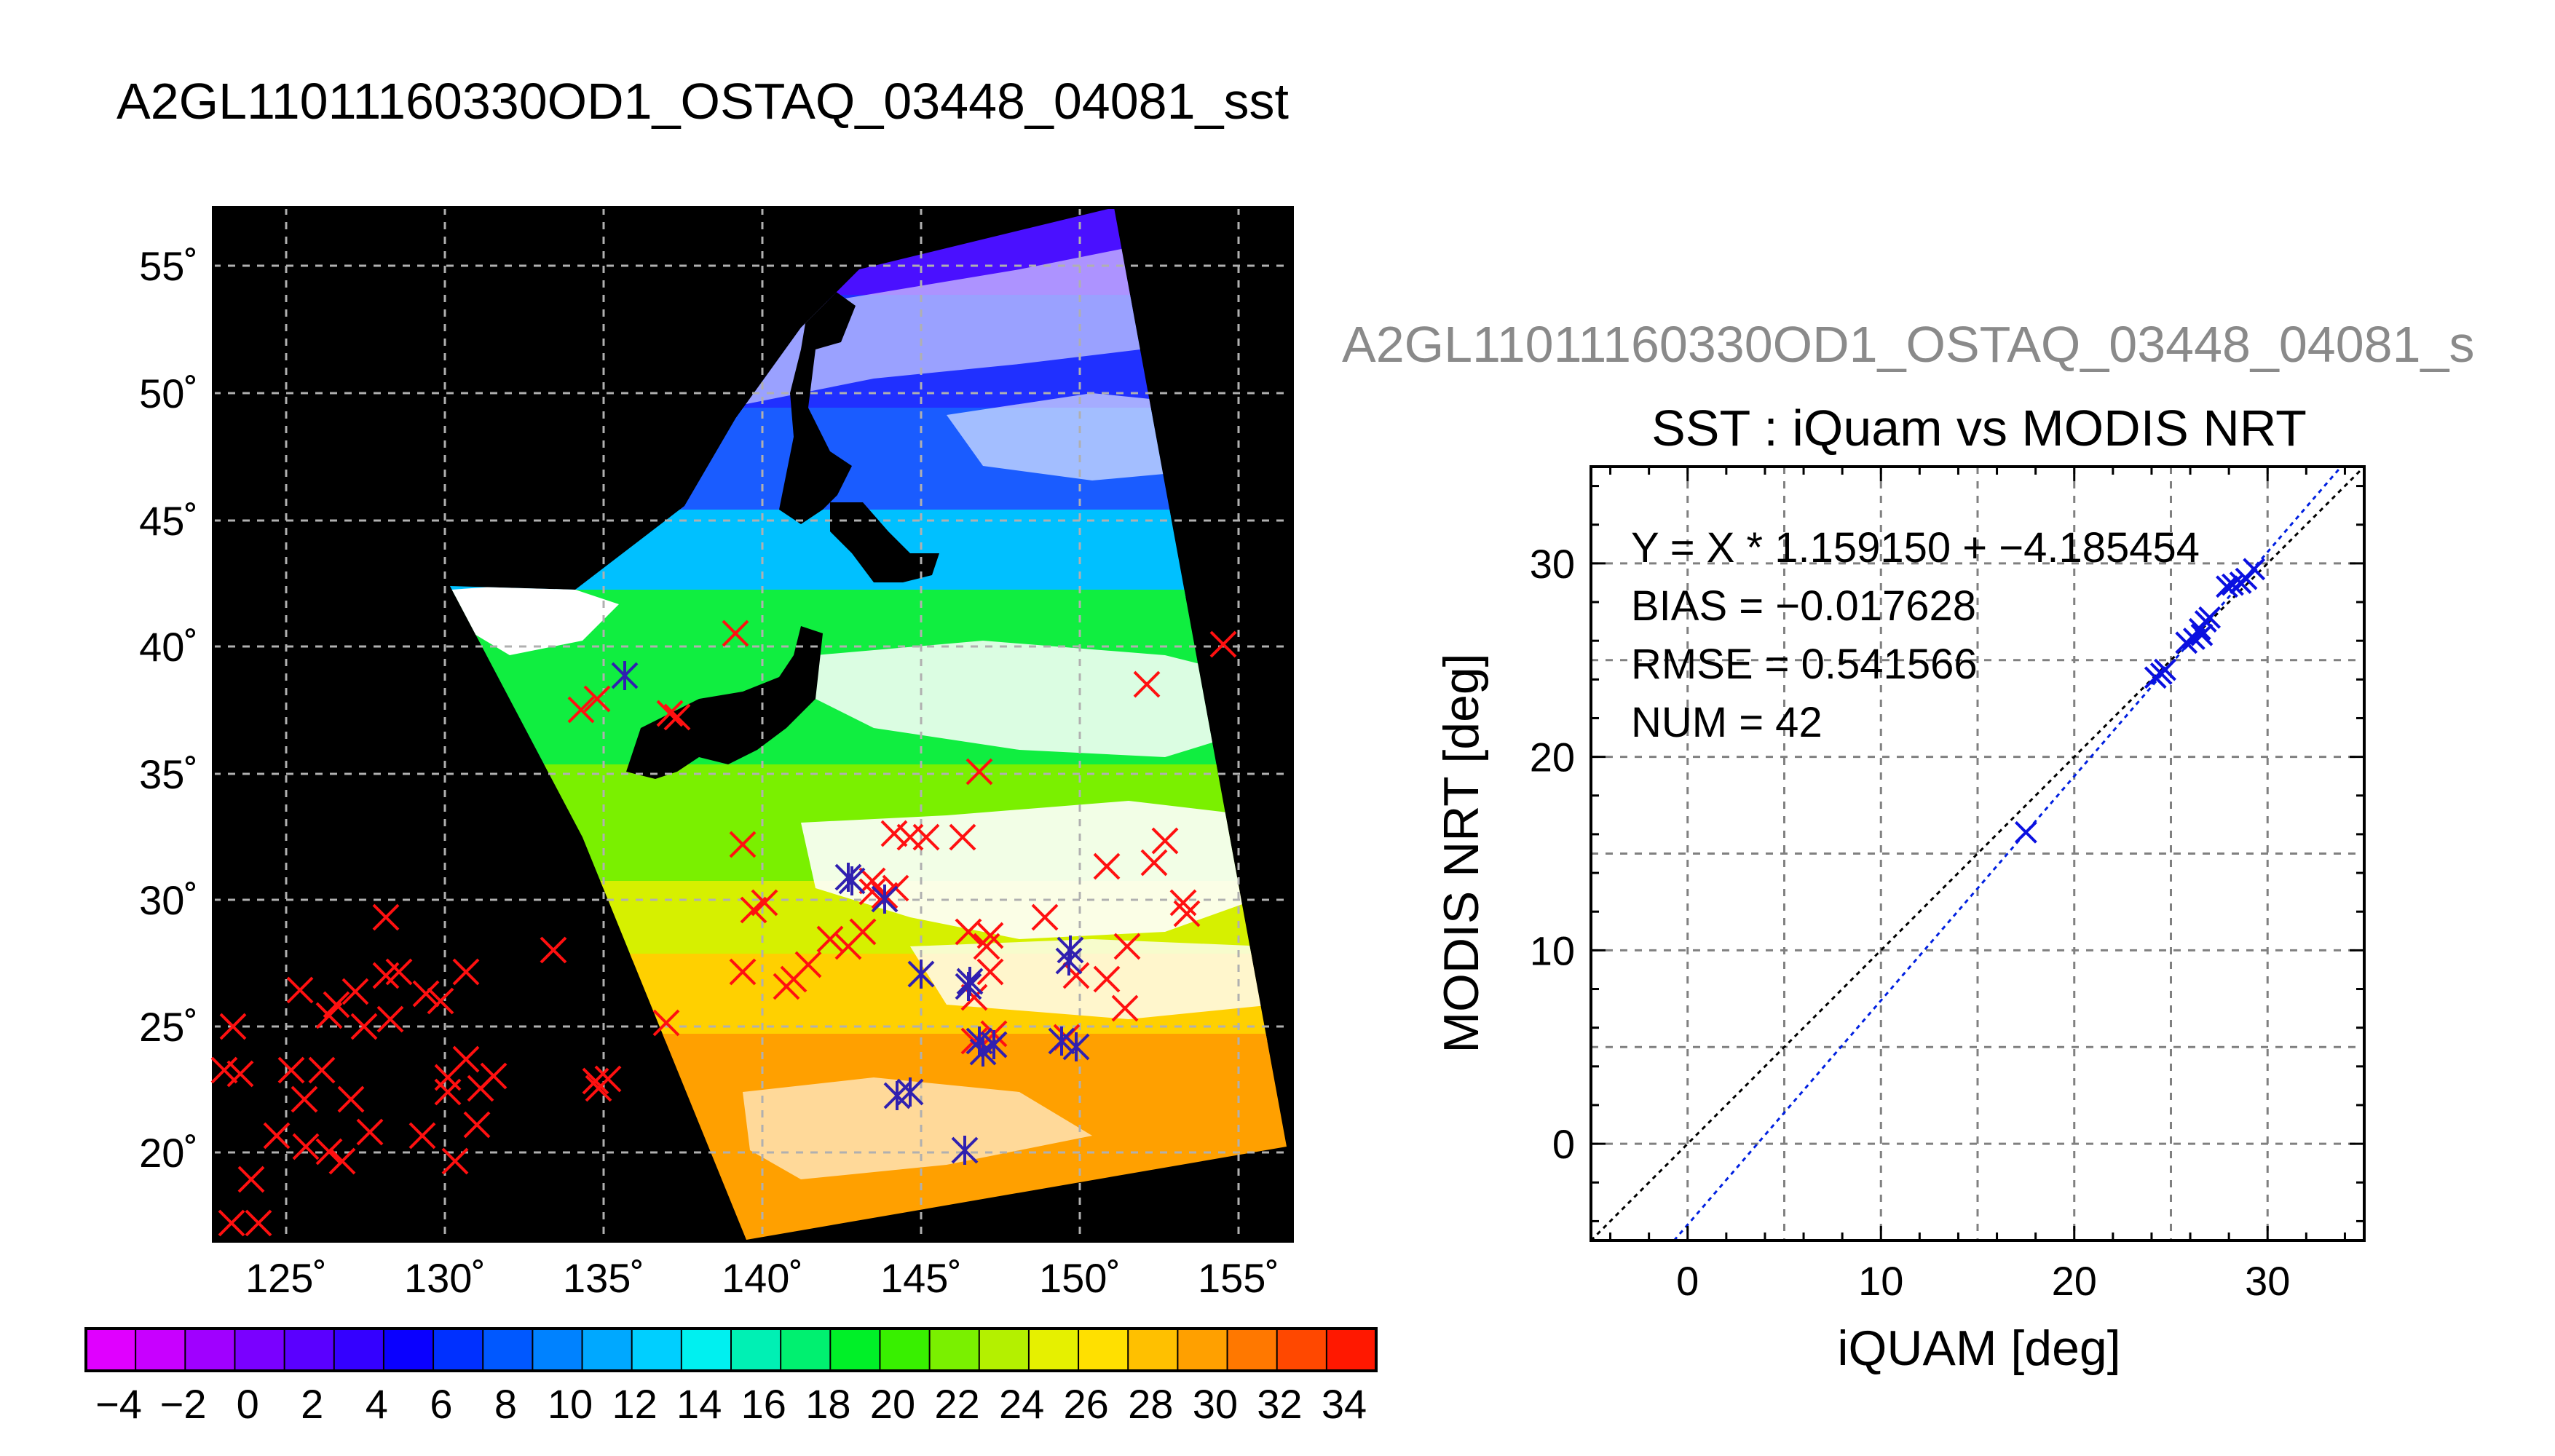 The image size is (2555, 1456). Describe the element at coordinates (634, 1404) in the screenshot. I see `colorbar-label: 12` at that location.